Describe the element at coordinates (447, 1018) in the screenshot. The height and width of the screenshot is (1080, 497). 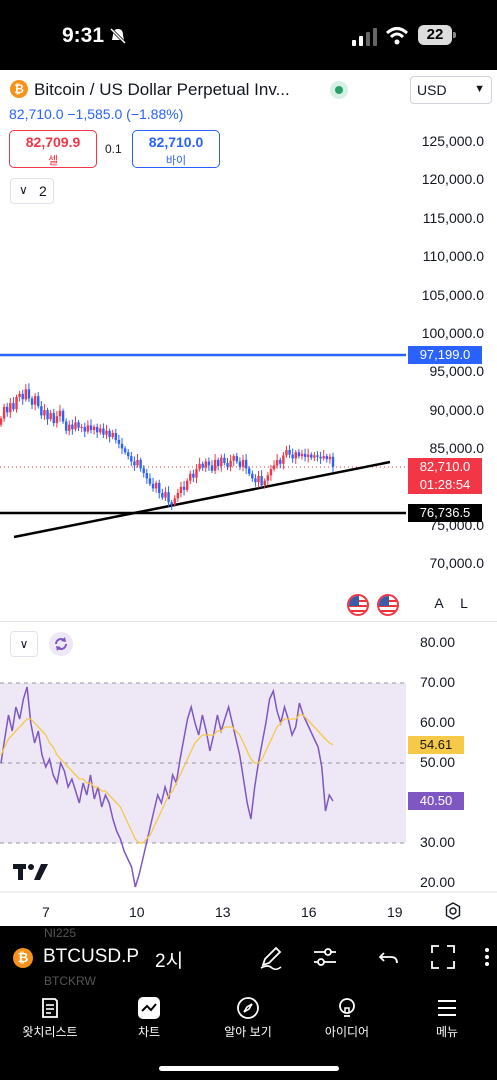
I see `tab-menu: 메뉴` at that location.